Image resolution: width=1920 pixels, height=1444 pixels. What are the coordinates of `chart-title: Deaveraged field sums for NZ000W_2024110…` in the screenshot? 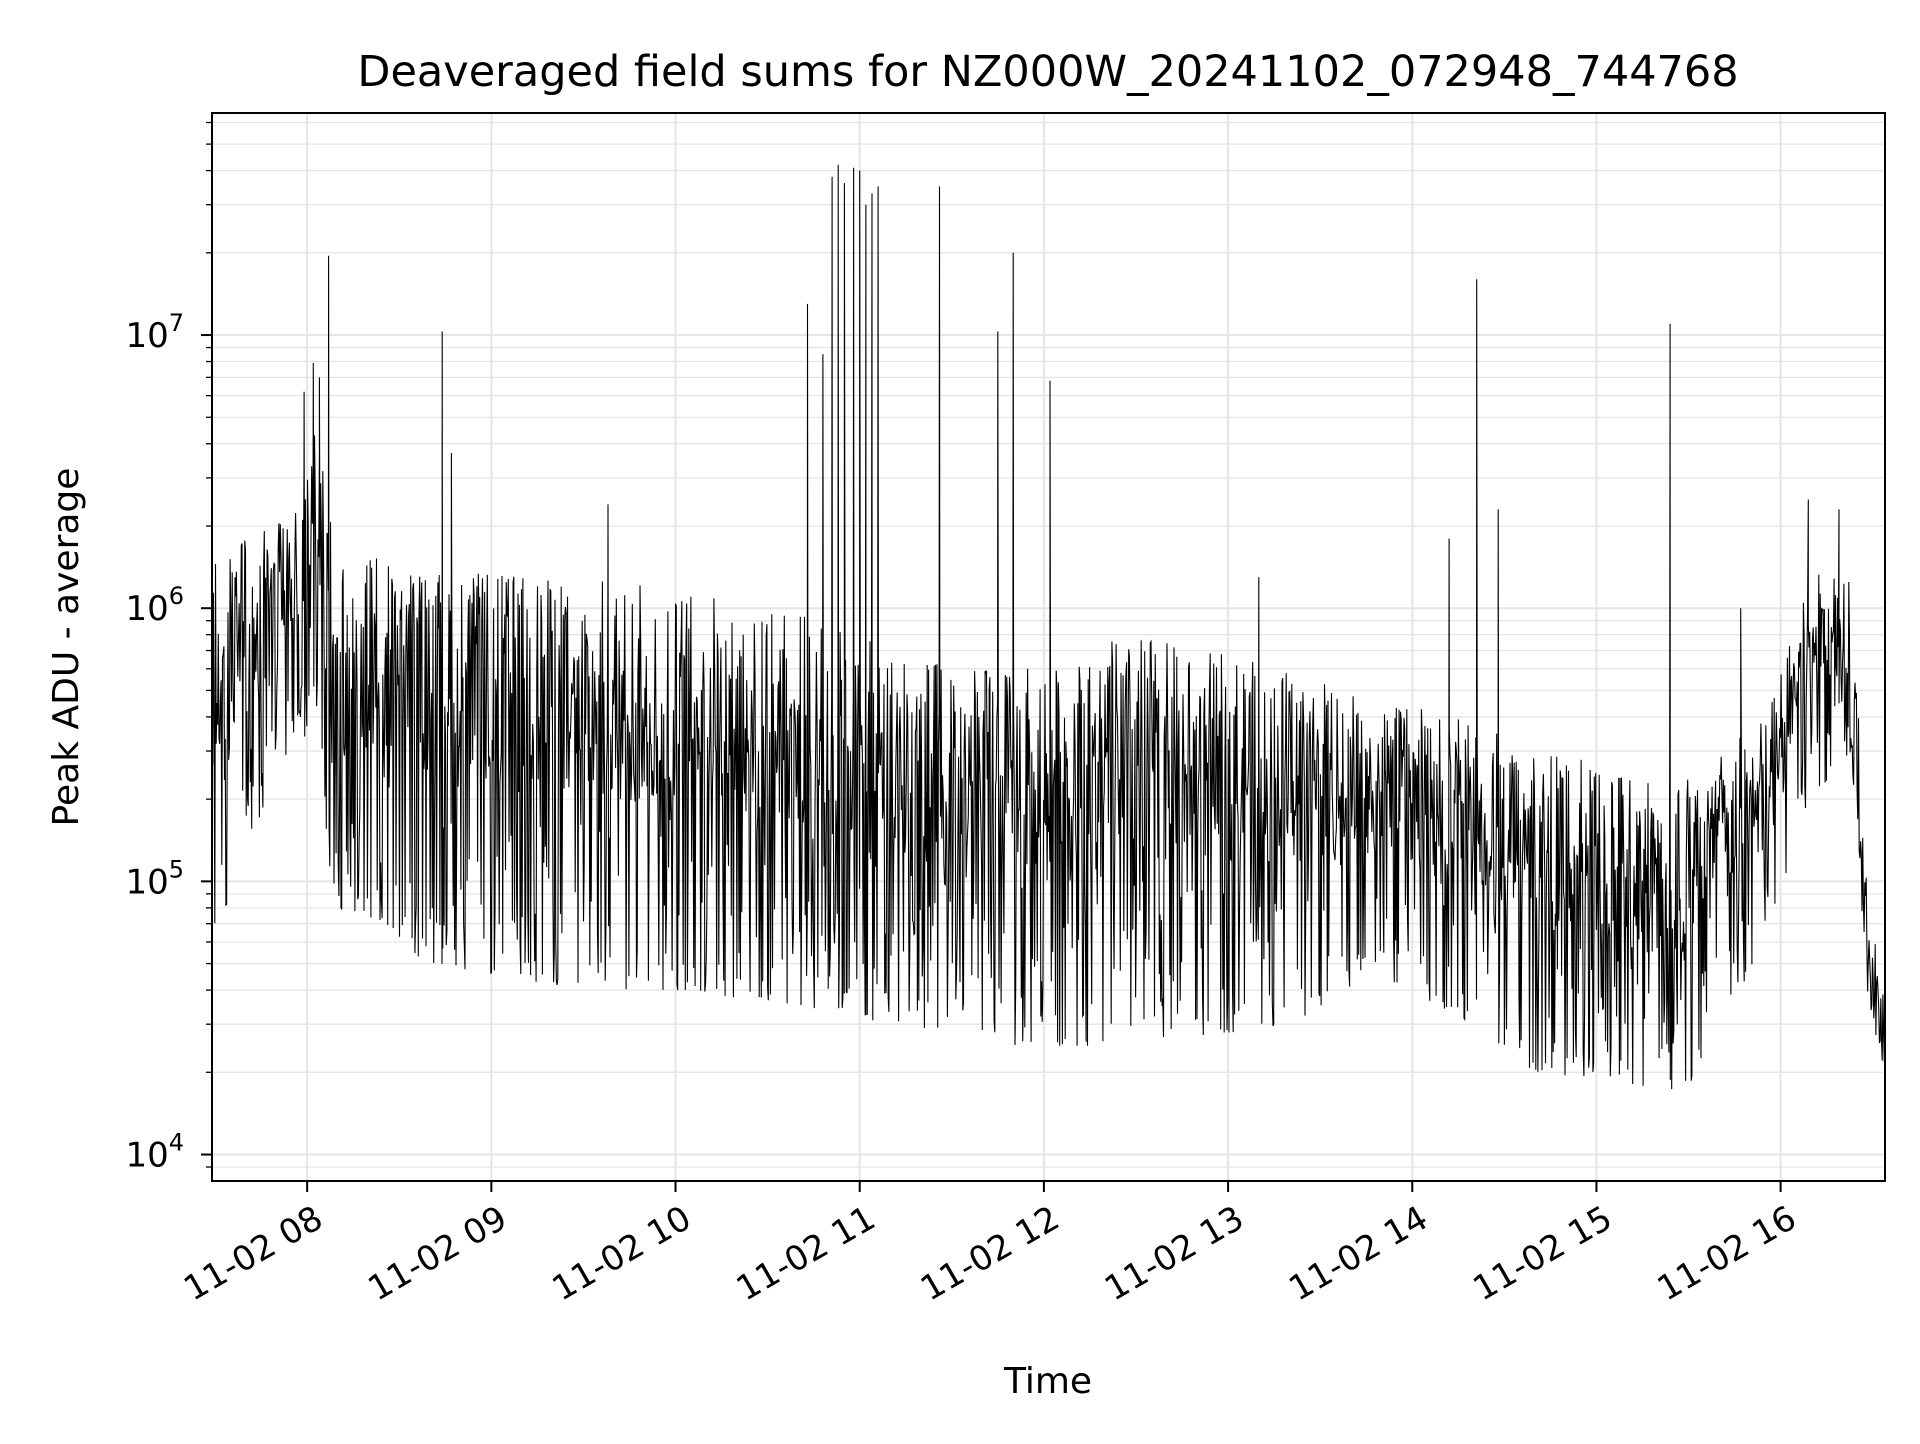 It's located at (1047, 72).